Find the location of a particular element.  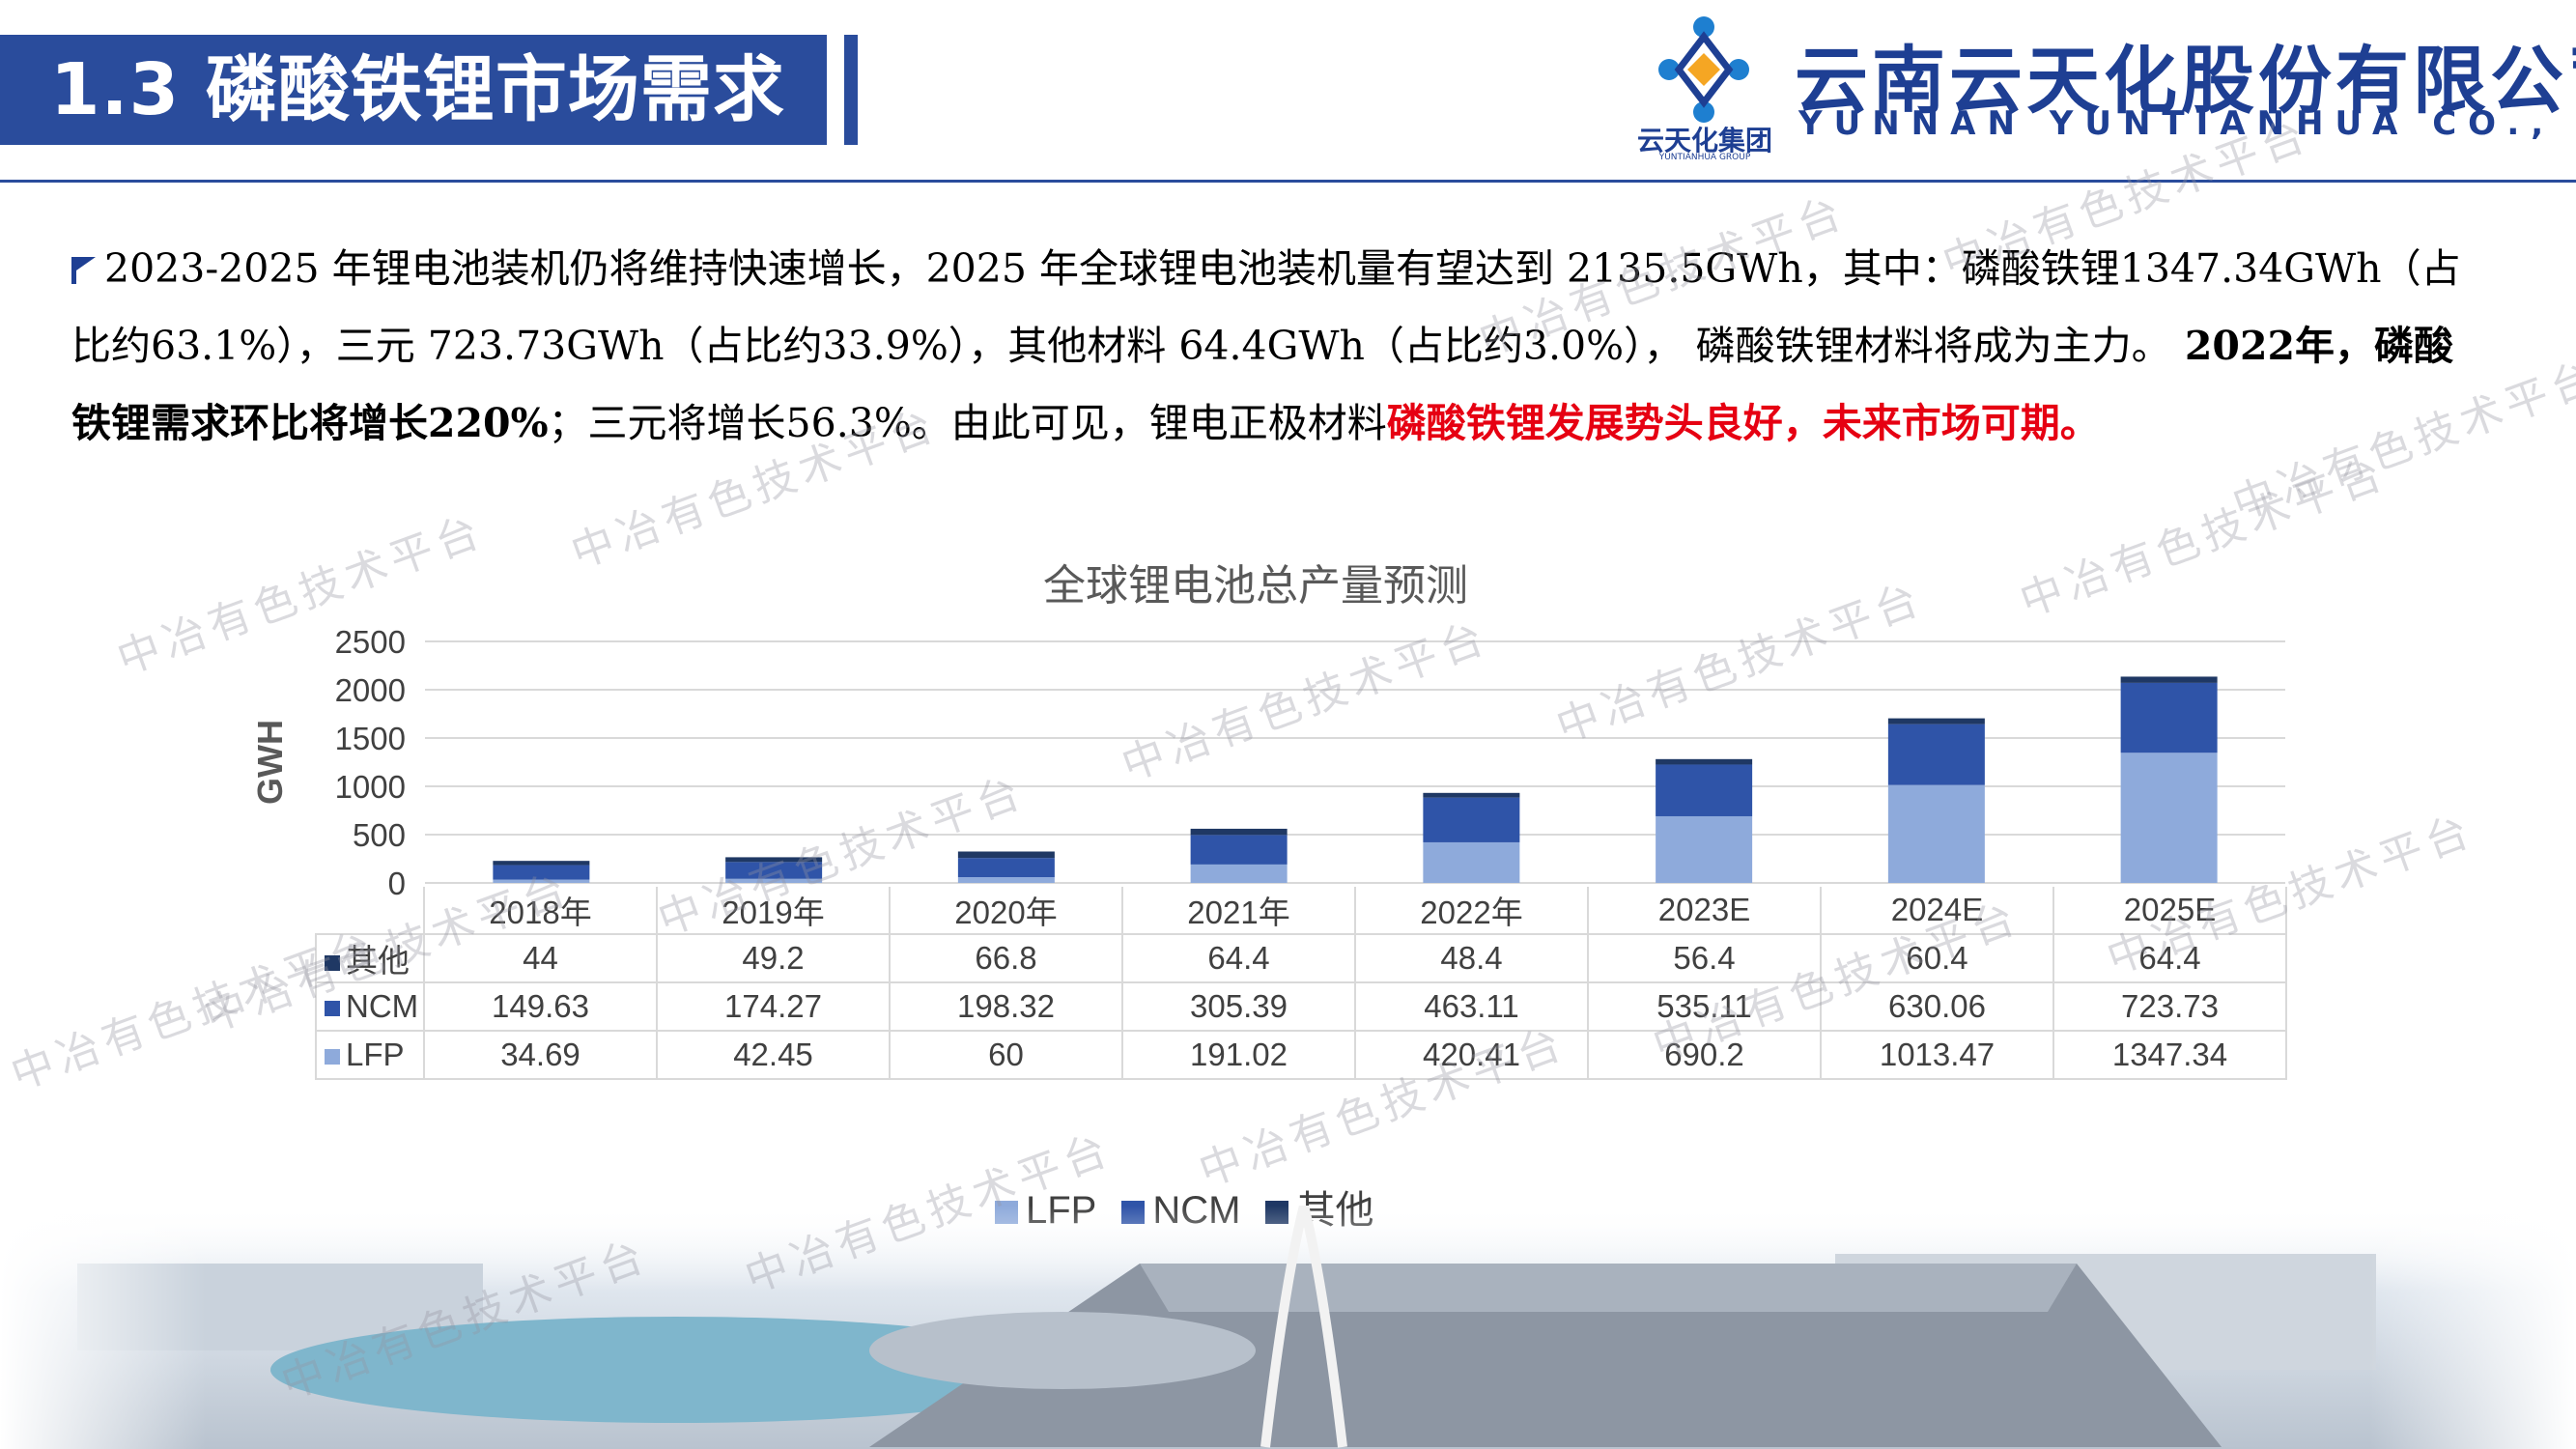

paragraph-highlight: 磷酸铁锂发展势头良好，未来市场可期。 is located at coordinates (1743, 423).